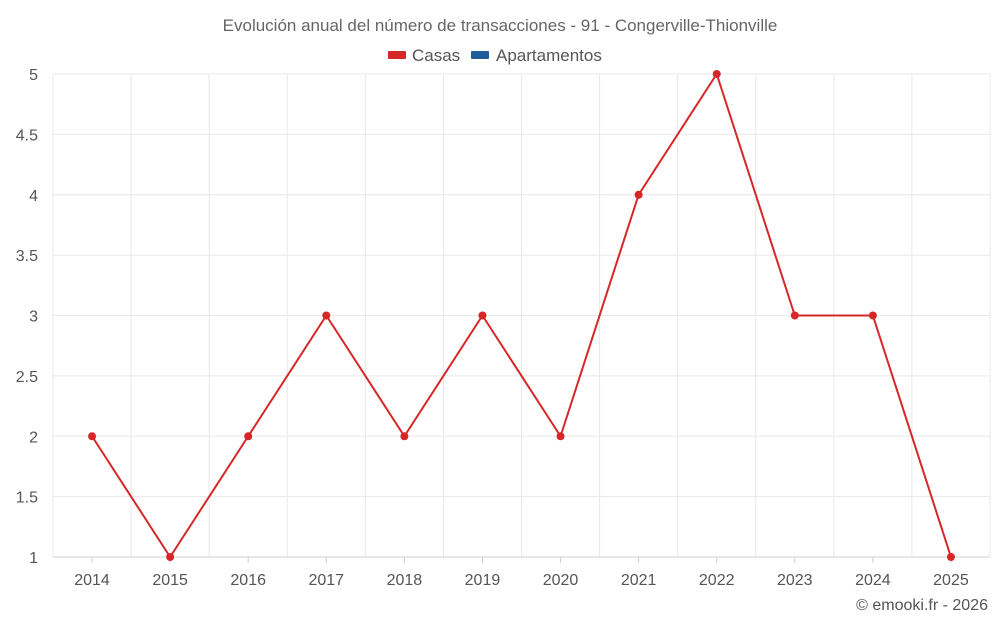  Describe the element at coordinates (951, 580) in the screenshot. I see `x-tick-label: 2025` at that location.